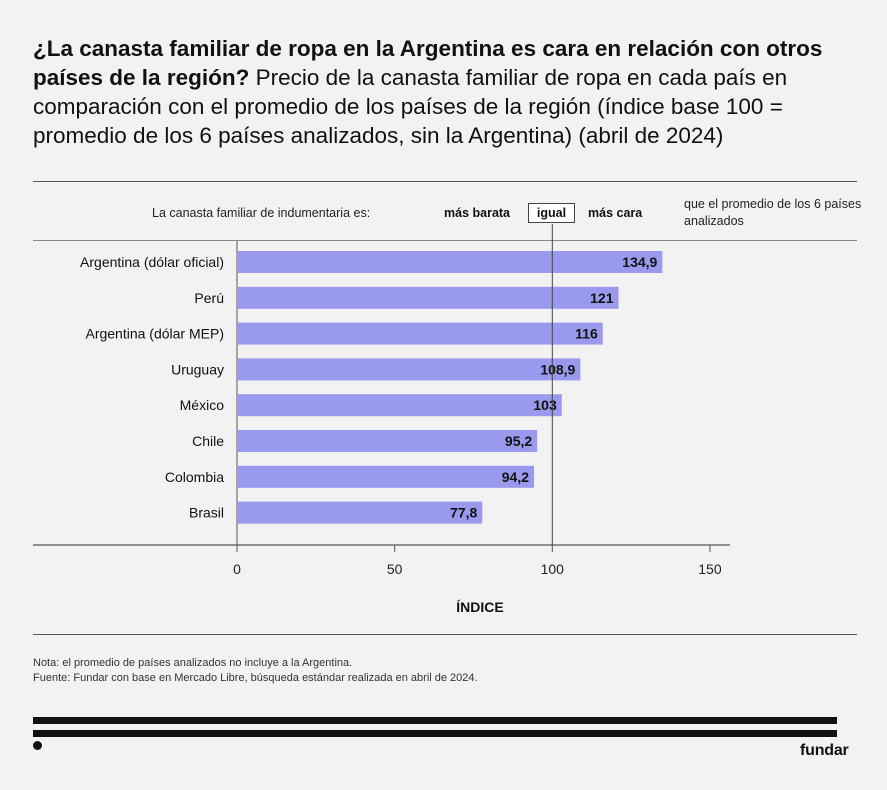  I want to click on header-lead: La canasta familiar de indumentaria es:, so click(261, 213).